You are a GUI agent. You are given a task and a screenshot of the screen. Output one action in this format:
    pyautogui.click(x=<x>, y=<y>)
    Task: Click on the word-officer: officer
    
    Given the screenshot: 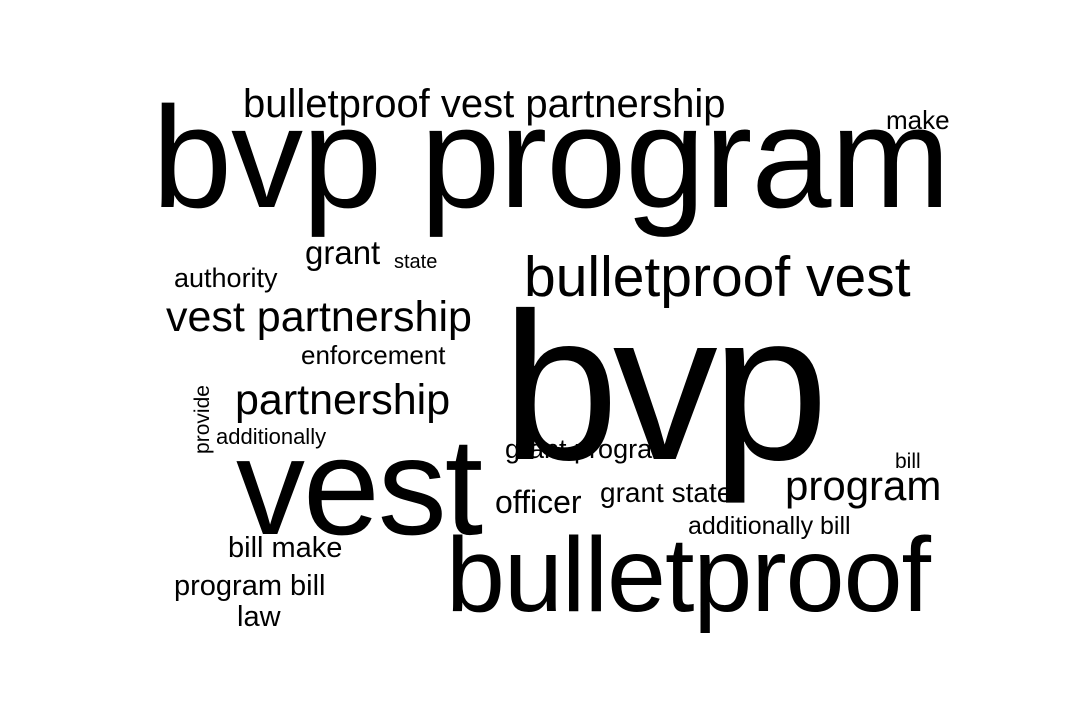 What is the action you would take?
    pyautogui.click(x=538, y=502)
    